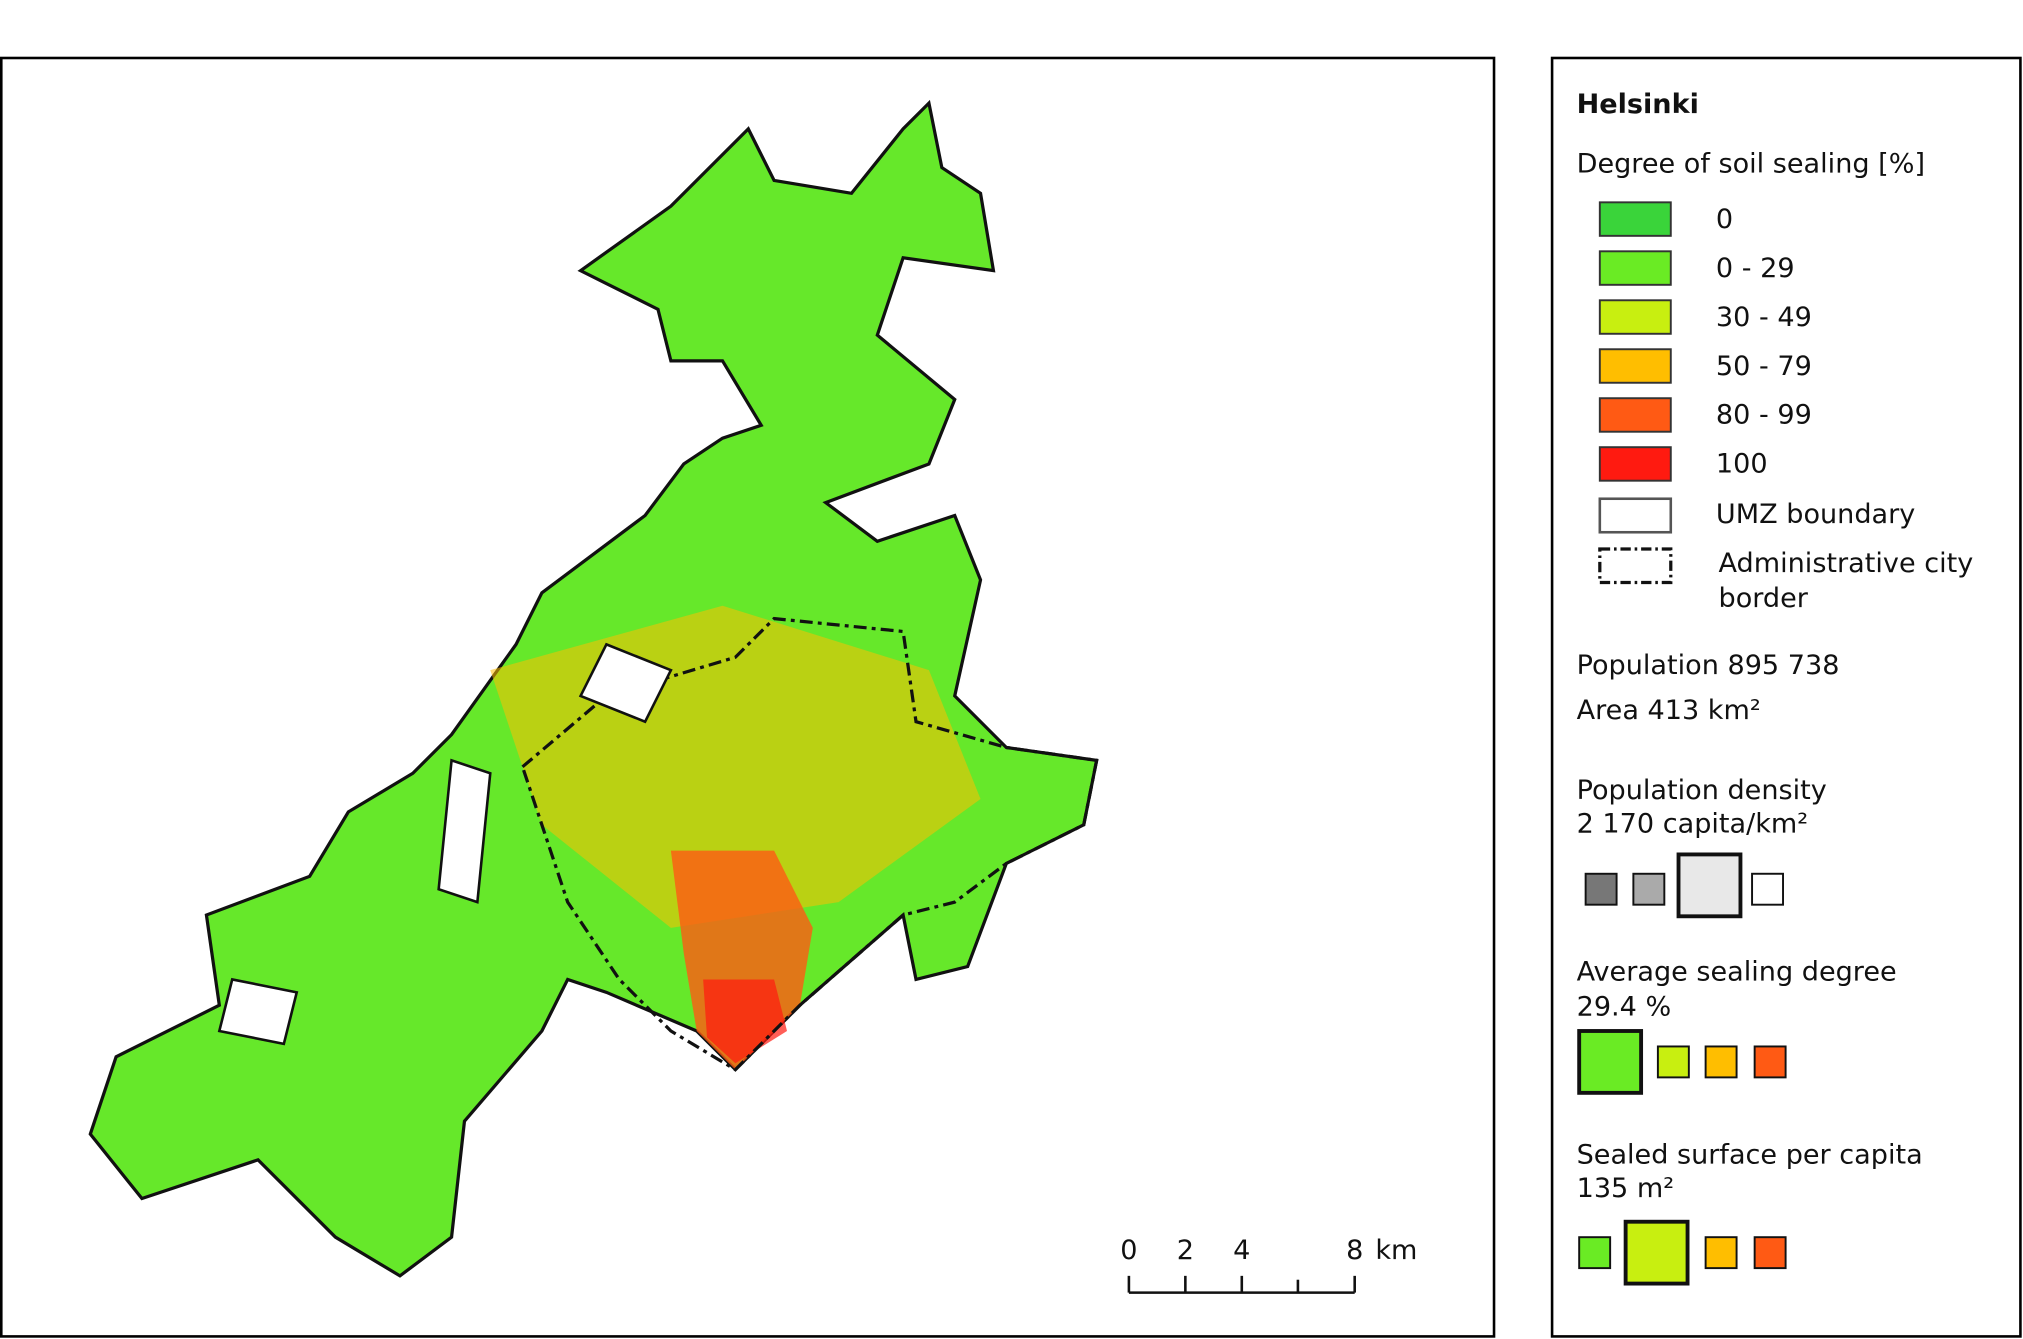 This screenshot has width=2023, height=1339. What do you see at coordinates (1268, 1264) in the screenshot?
I see `scale-bar: 0 2 4 8 km` at bounding box center [1268, 1264].